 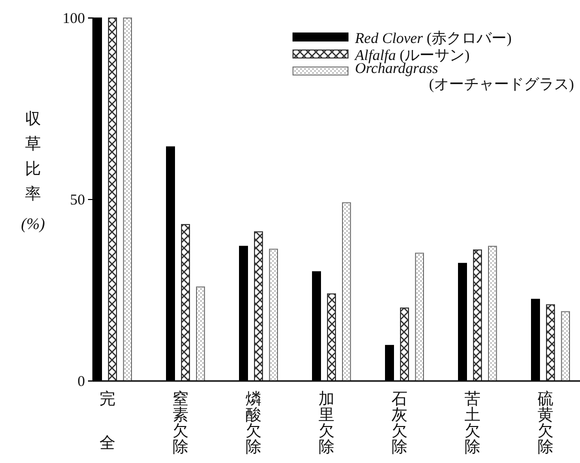 I want to click on legend-label: Orchardgrass (オーチャードグラス), so click(x=464, y=77).